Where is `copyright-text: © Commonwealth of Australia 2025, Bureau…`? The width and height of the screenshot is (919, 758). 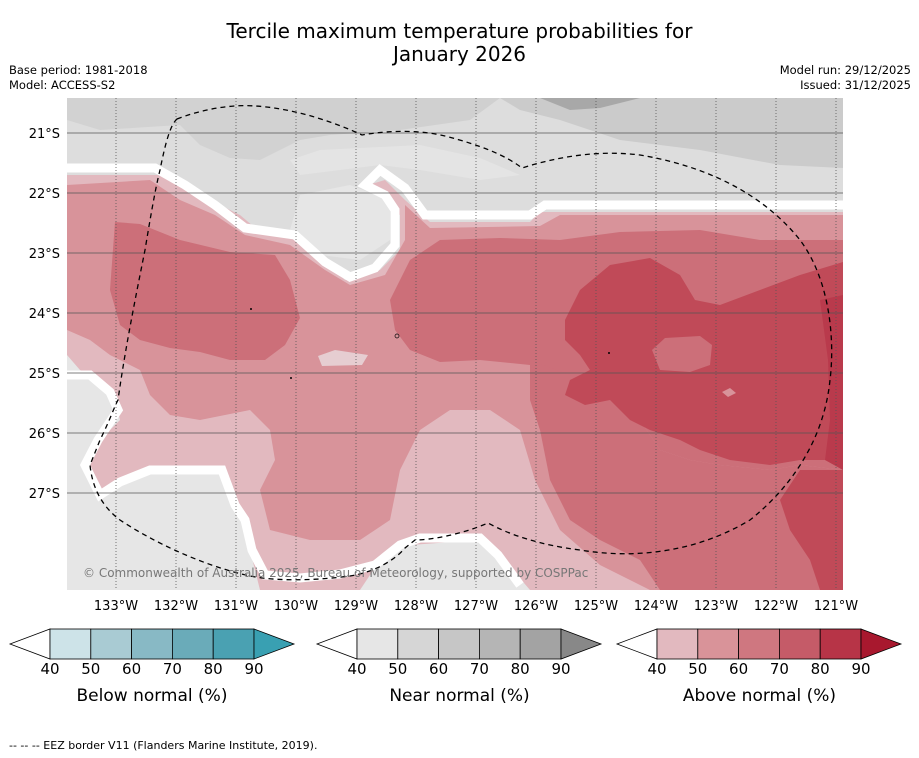
copyright-text: © Commonwealth of Australia 2025, Bureau… is located at coordinates (335, 573).